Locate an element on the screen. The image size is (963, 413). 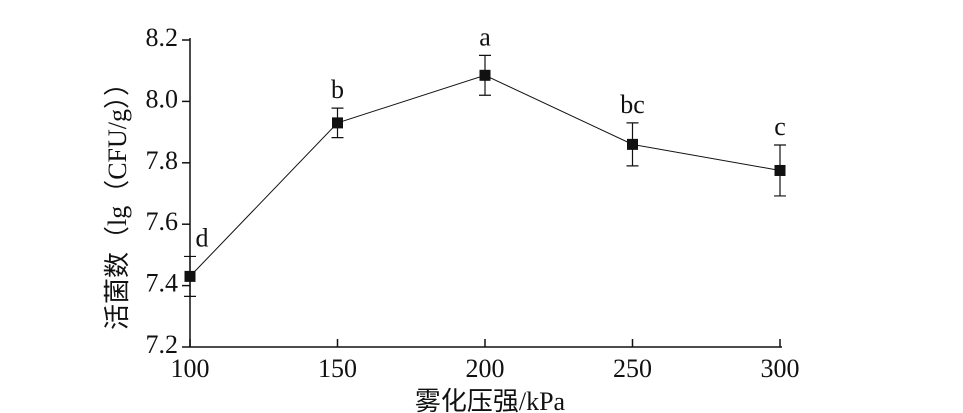
x-tick-label: 250 is located at coordinates (632, 368).